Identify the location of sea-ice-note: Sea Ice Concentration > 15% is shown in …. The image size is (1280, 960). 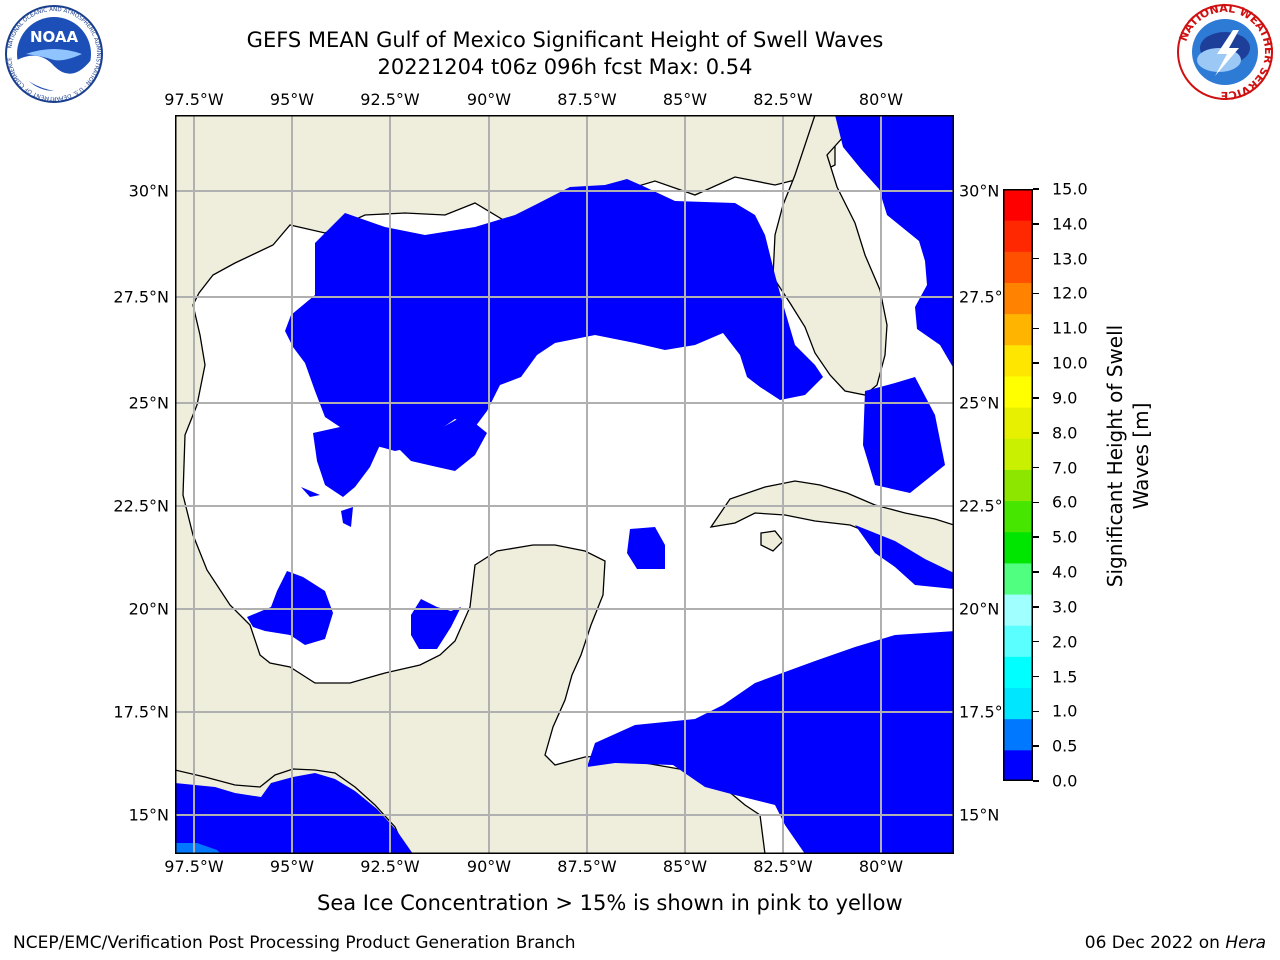
(610, 903).